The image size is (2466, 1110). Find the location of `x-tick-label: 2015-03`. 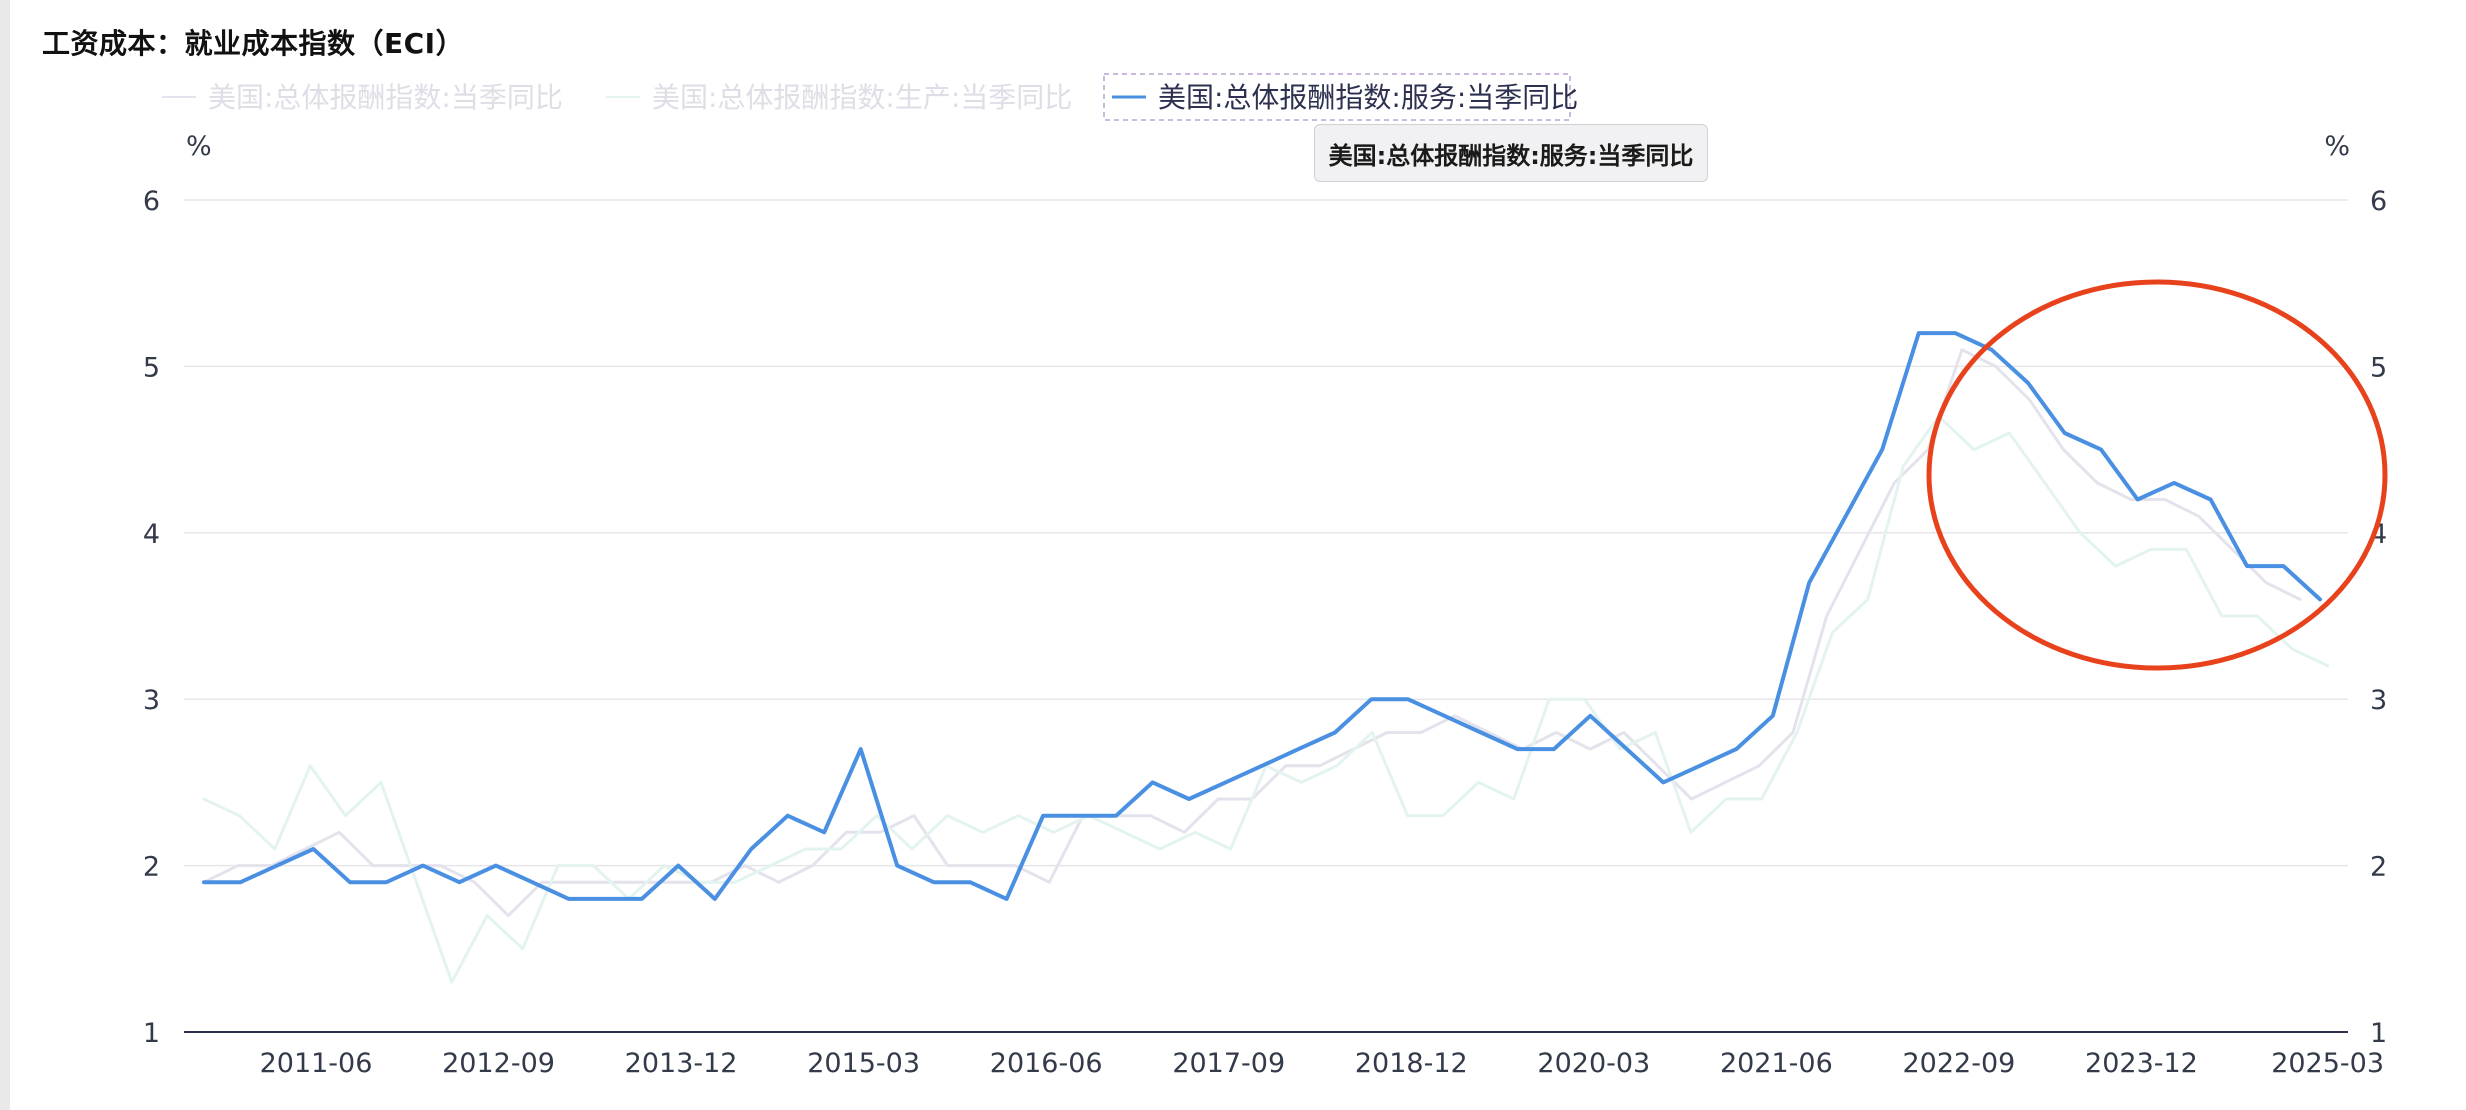

x-tick-label: 2015-03 is located at coordinates (863, 1063).